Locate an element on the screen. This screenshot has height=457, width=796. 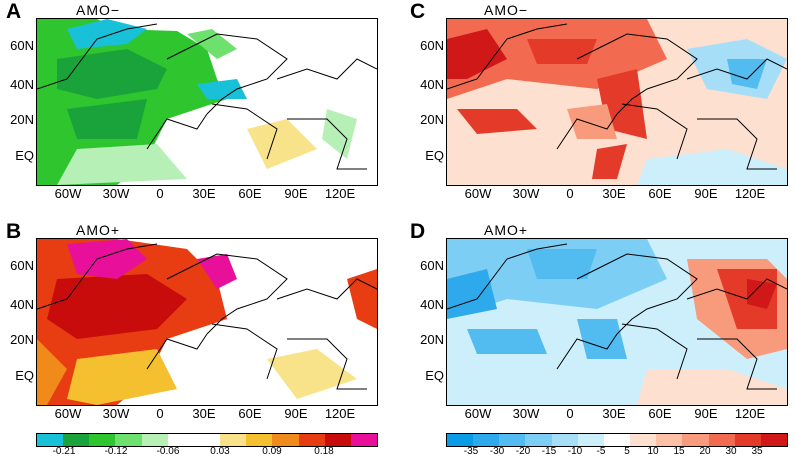
colorbar-label: 15 is located at coordinates (679, 451).